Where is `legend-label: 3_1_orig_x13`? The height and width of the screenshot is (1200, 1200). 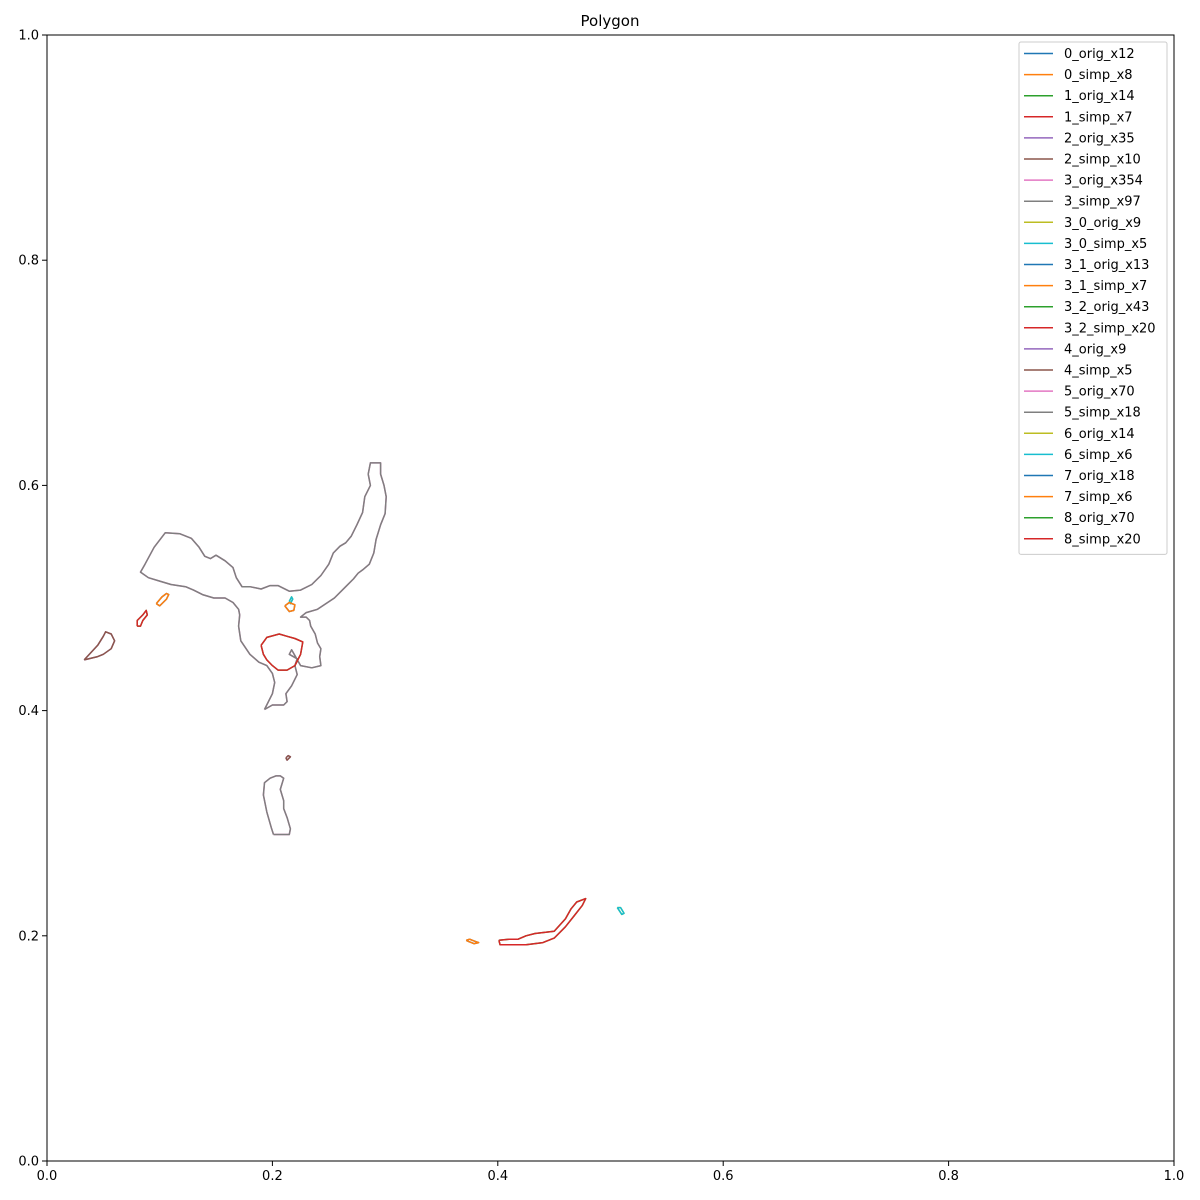
legend-label: 3_1_orig_x13 is located at coordinates (1106, 265).